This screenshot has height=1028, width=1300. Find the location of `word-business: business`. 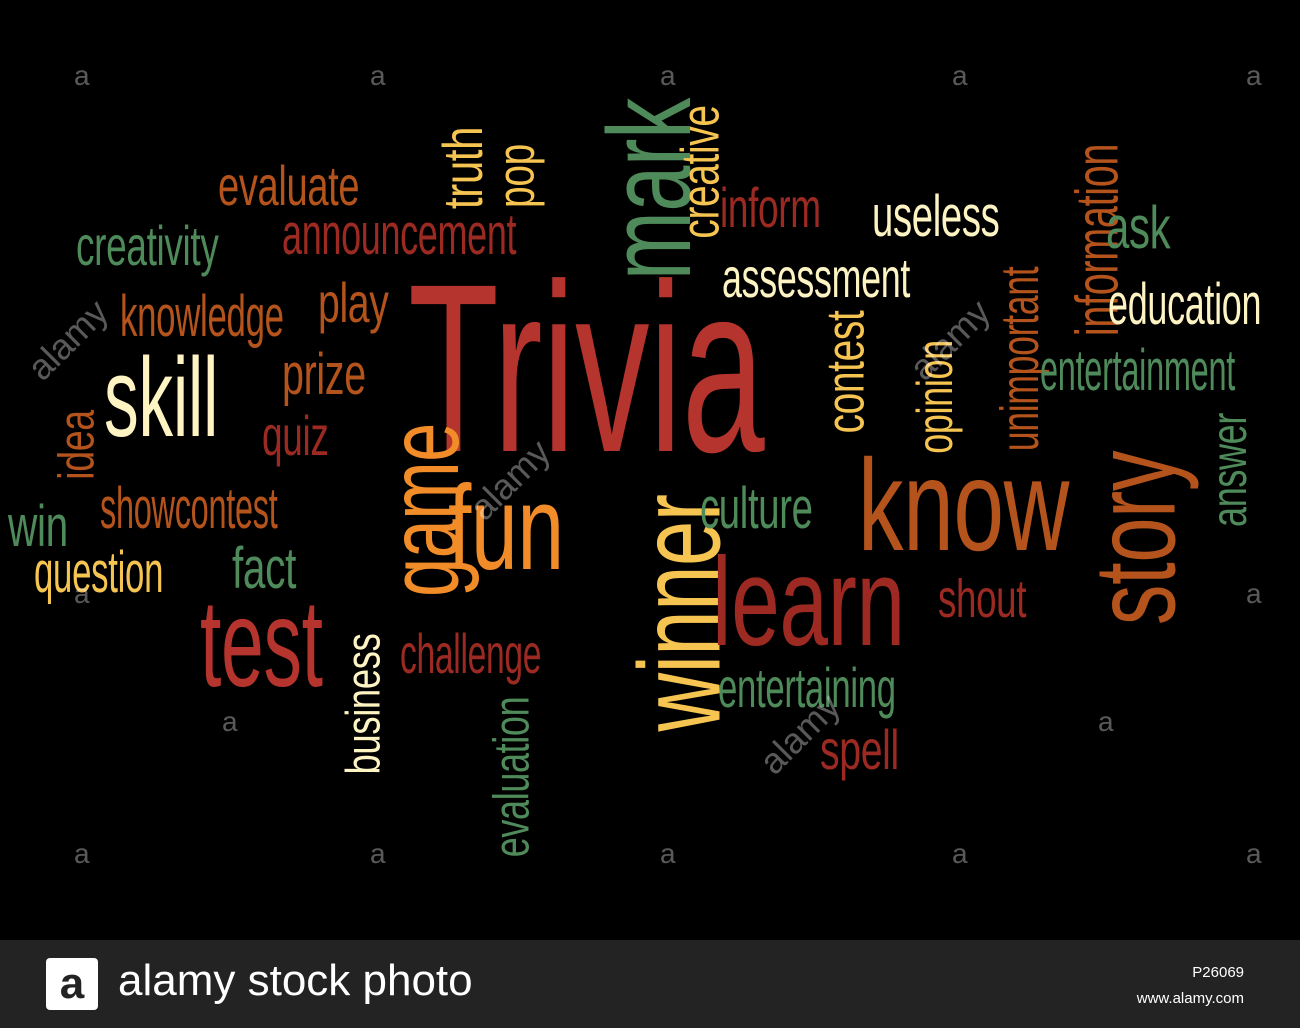

word-business: business is located at coordinates (364, 704).